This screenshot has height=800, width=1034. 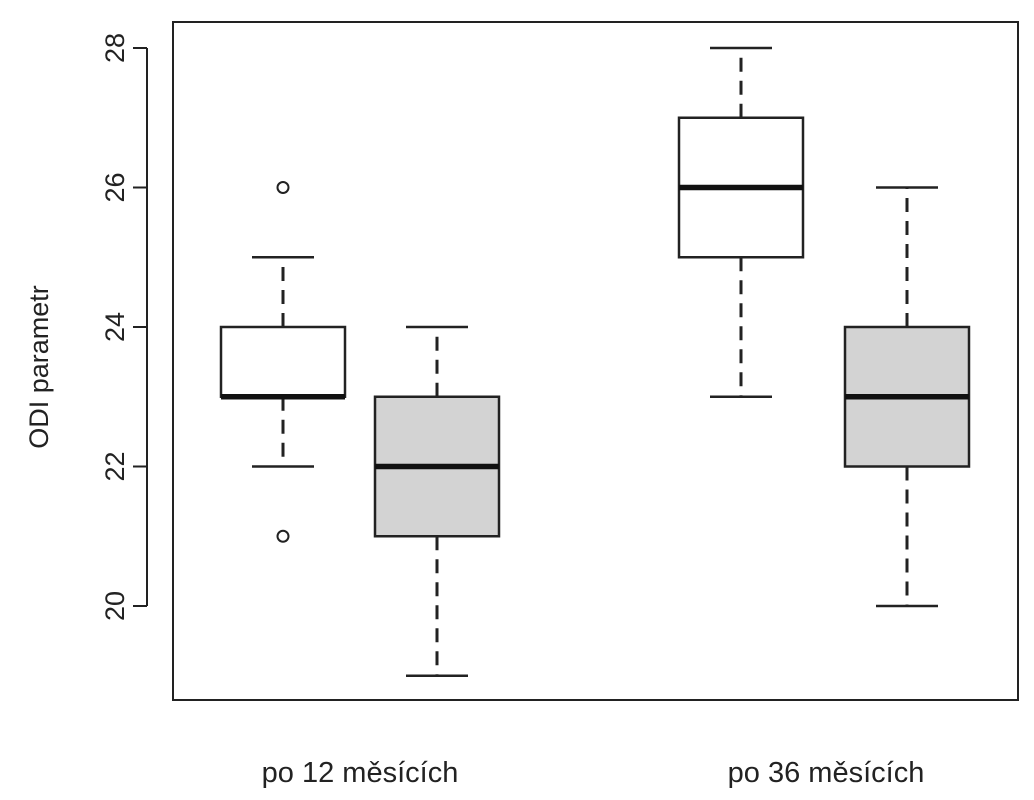 What do you see at coordinates (115, 606) in the screenshot?
I see `y-tick-label: 20` at bounding box center [115, 606].